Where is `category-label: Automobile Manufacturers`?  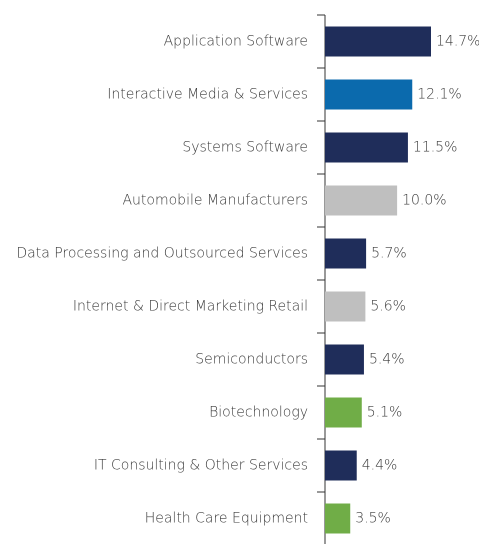 category-label: Automobile Manufacturers is located at coordinates (215, 201).